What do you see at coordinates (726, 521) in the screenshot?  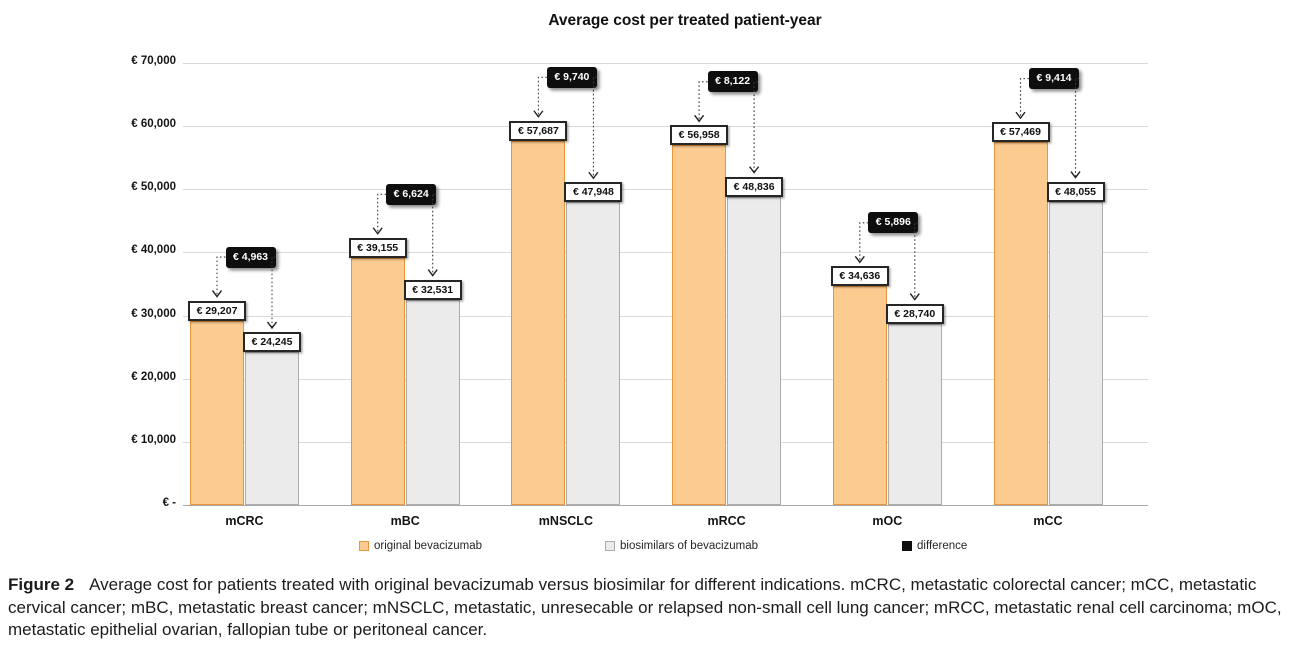 I see `x-axis-category-label: mRCC` at bounding box center [726, 521].